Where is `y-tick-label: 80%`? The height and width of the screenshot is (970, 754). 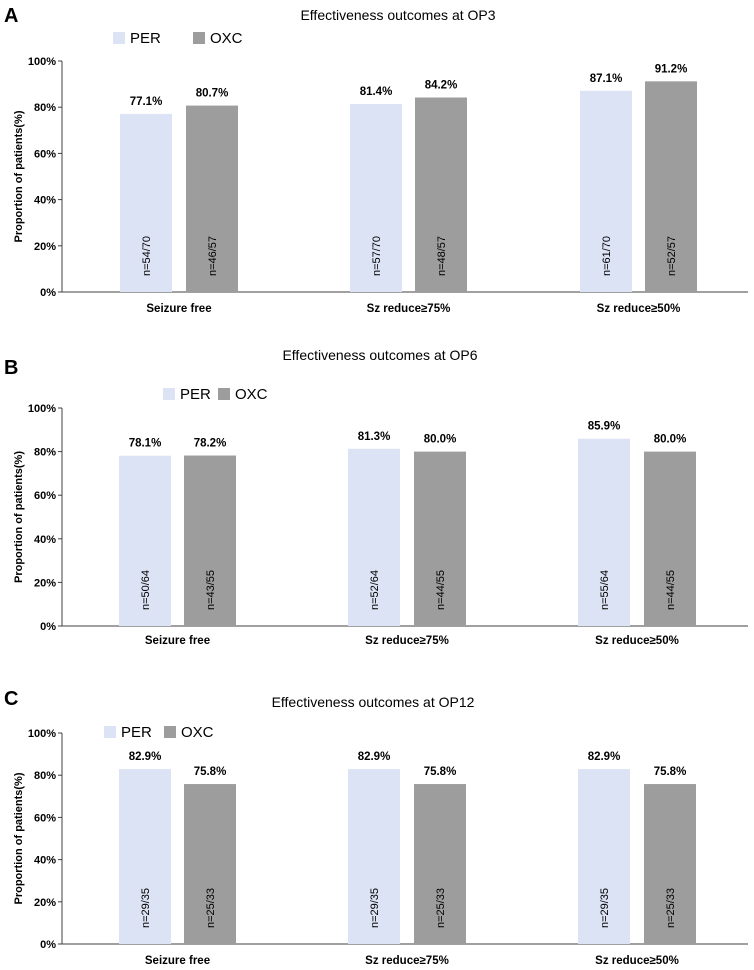
y-tick-label: 80% is located at coordinates (45, 108).